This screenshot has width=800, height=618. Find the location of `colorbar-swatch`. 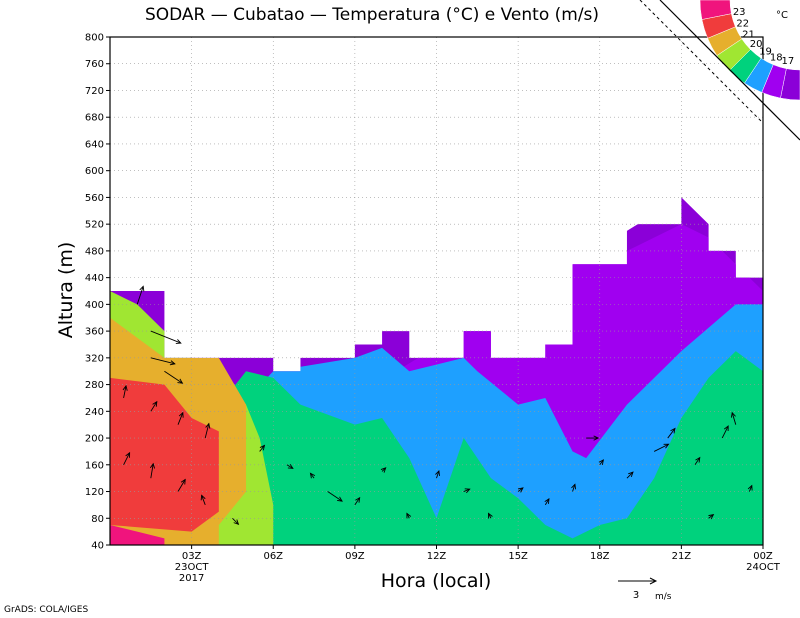

colorbar-swatch is located at coordinates (715, 10).